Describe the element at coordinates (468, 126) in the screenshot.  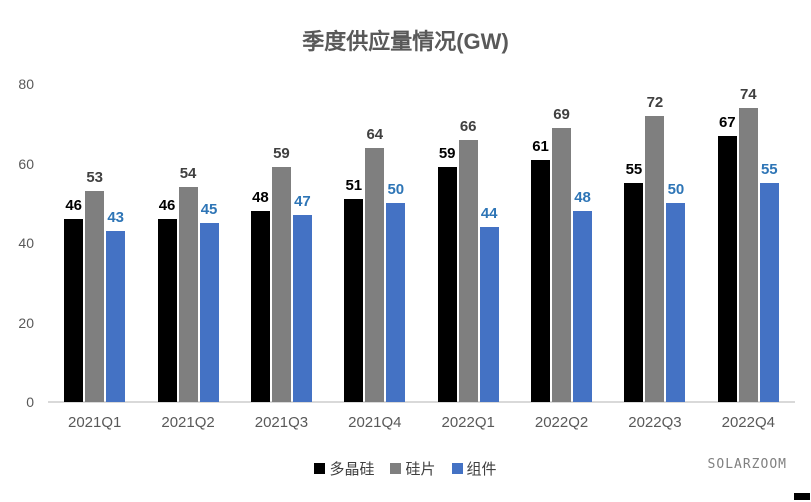
I see `bar-value-label-wafer: 66` at that location.